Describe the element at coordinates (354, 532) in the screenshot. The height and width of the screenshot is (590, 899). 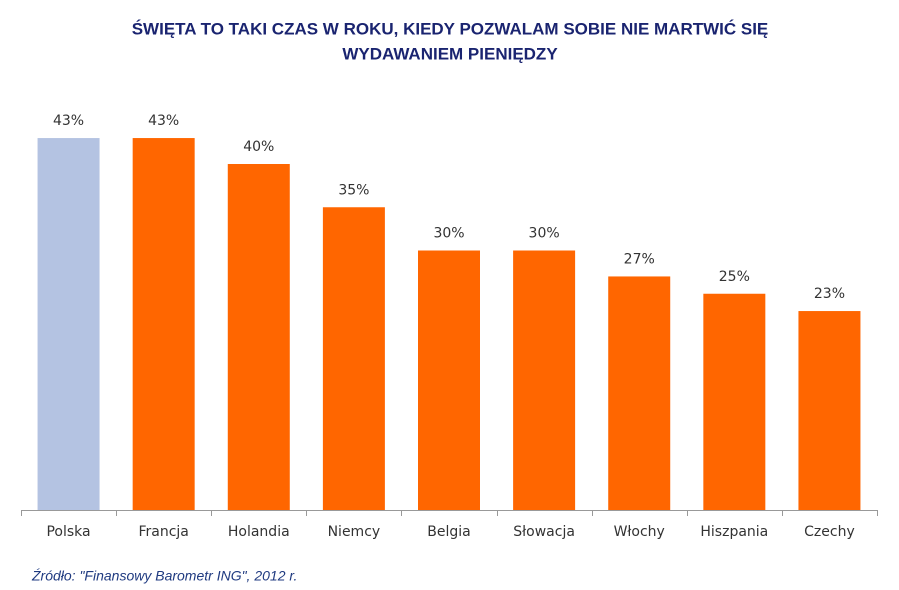
I see `x-tick-label: Niemcy` at that location.